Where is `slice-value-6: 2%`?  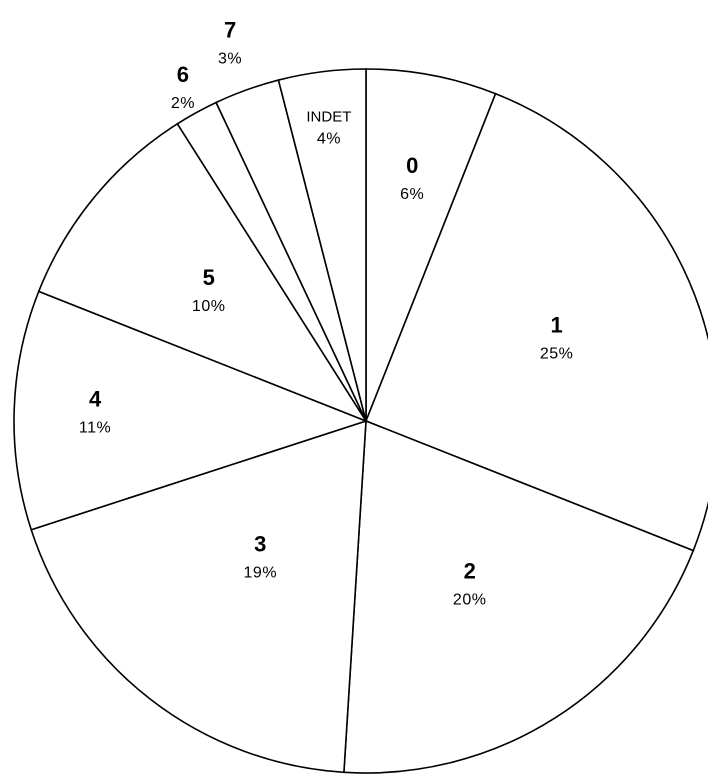
slice-value-6: 2% is located at coordinates (183, 103).